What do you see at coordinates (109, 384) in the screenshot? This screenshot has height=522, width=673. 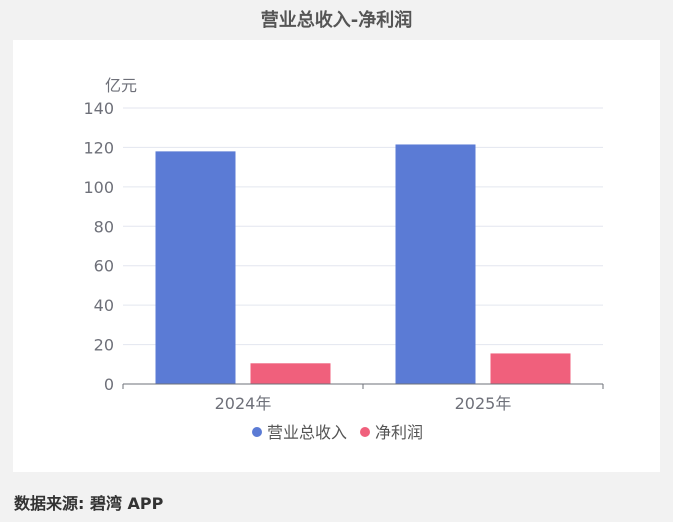 I see `y-tick-label: 0` at bounding box center [109, 384].